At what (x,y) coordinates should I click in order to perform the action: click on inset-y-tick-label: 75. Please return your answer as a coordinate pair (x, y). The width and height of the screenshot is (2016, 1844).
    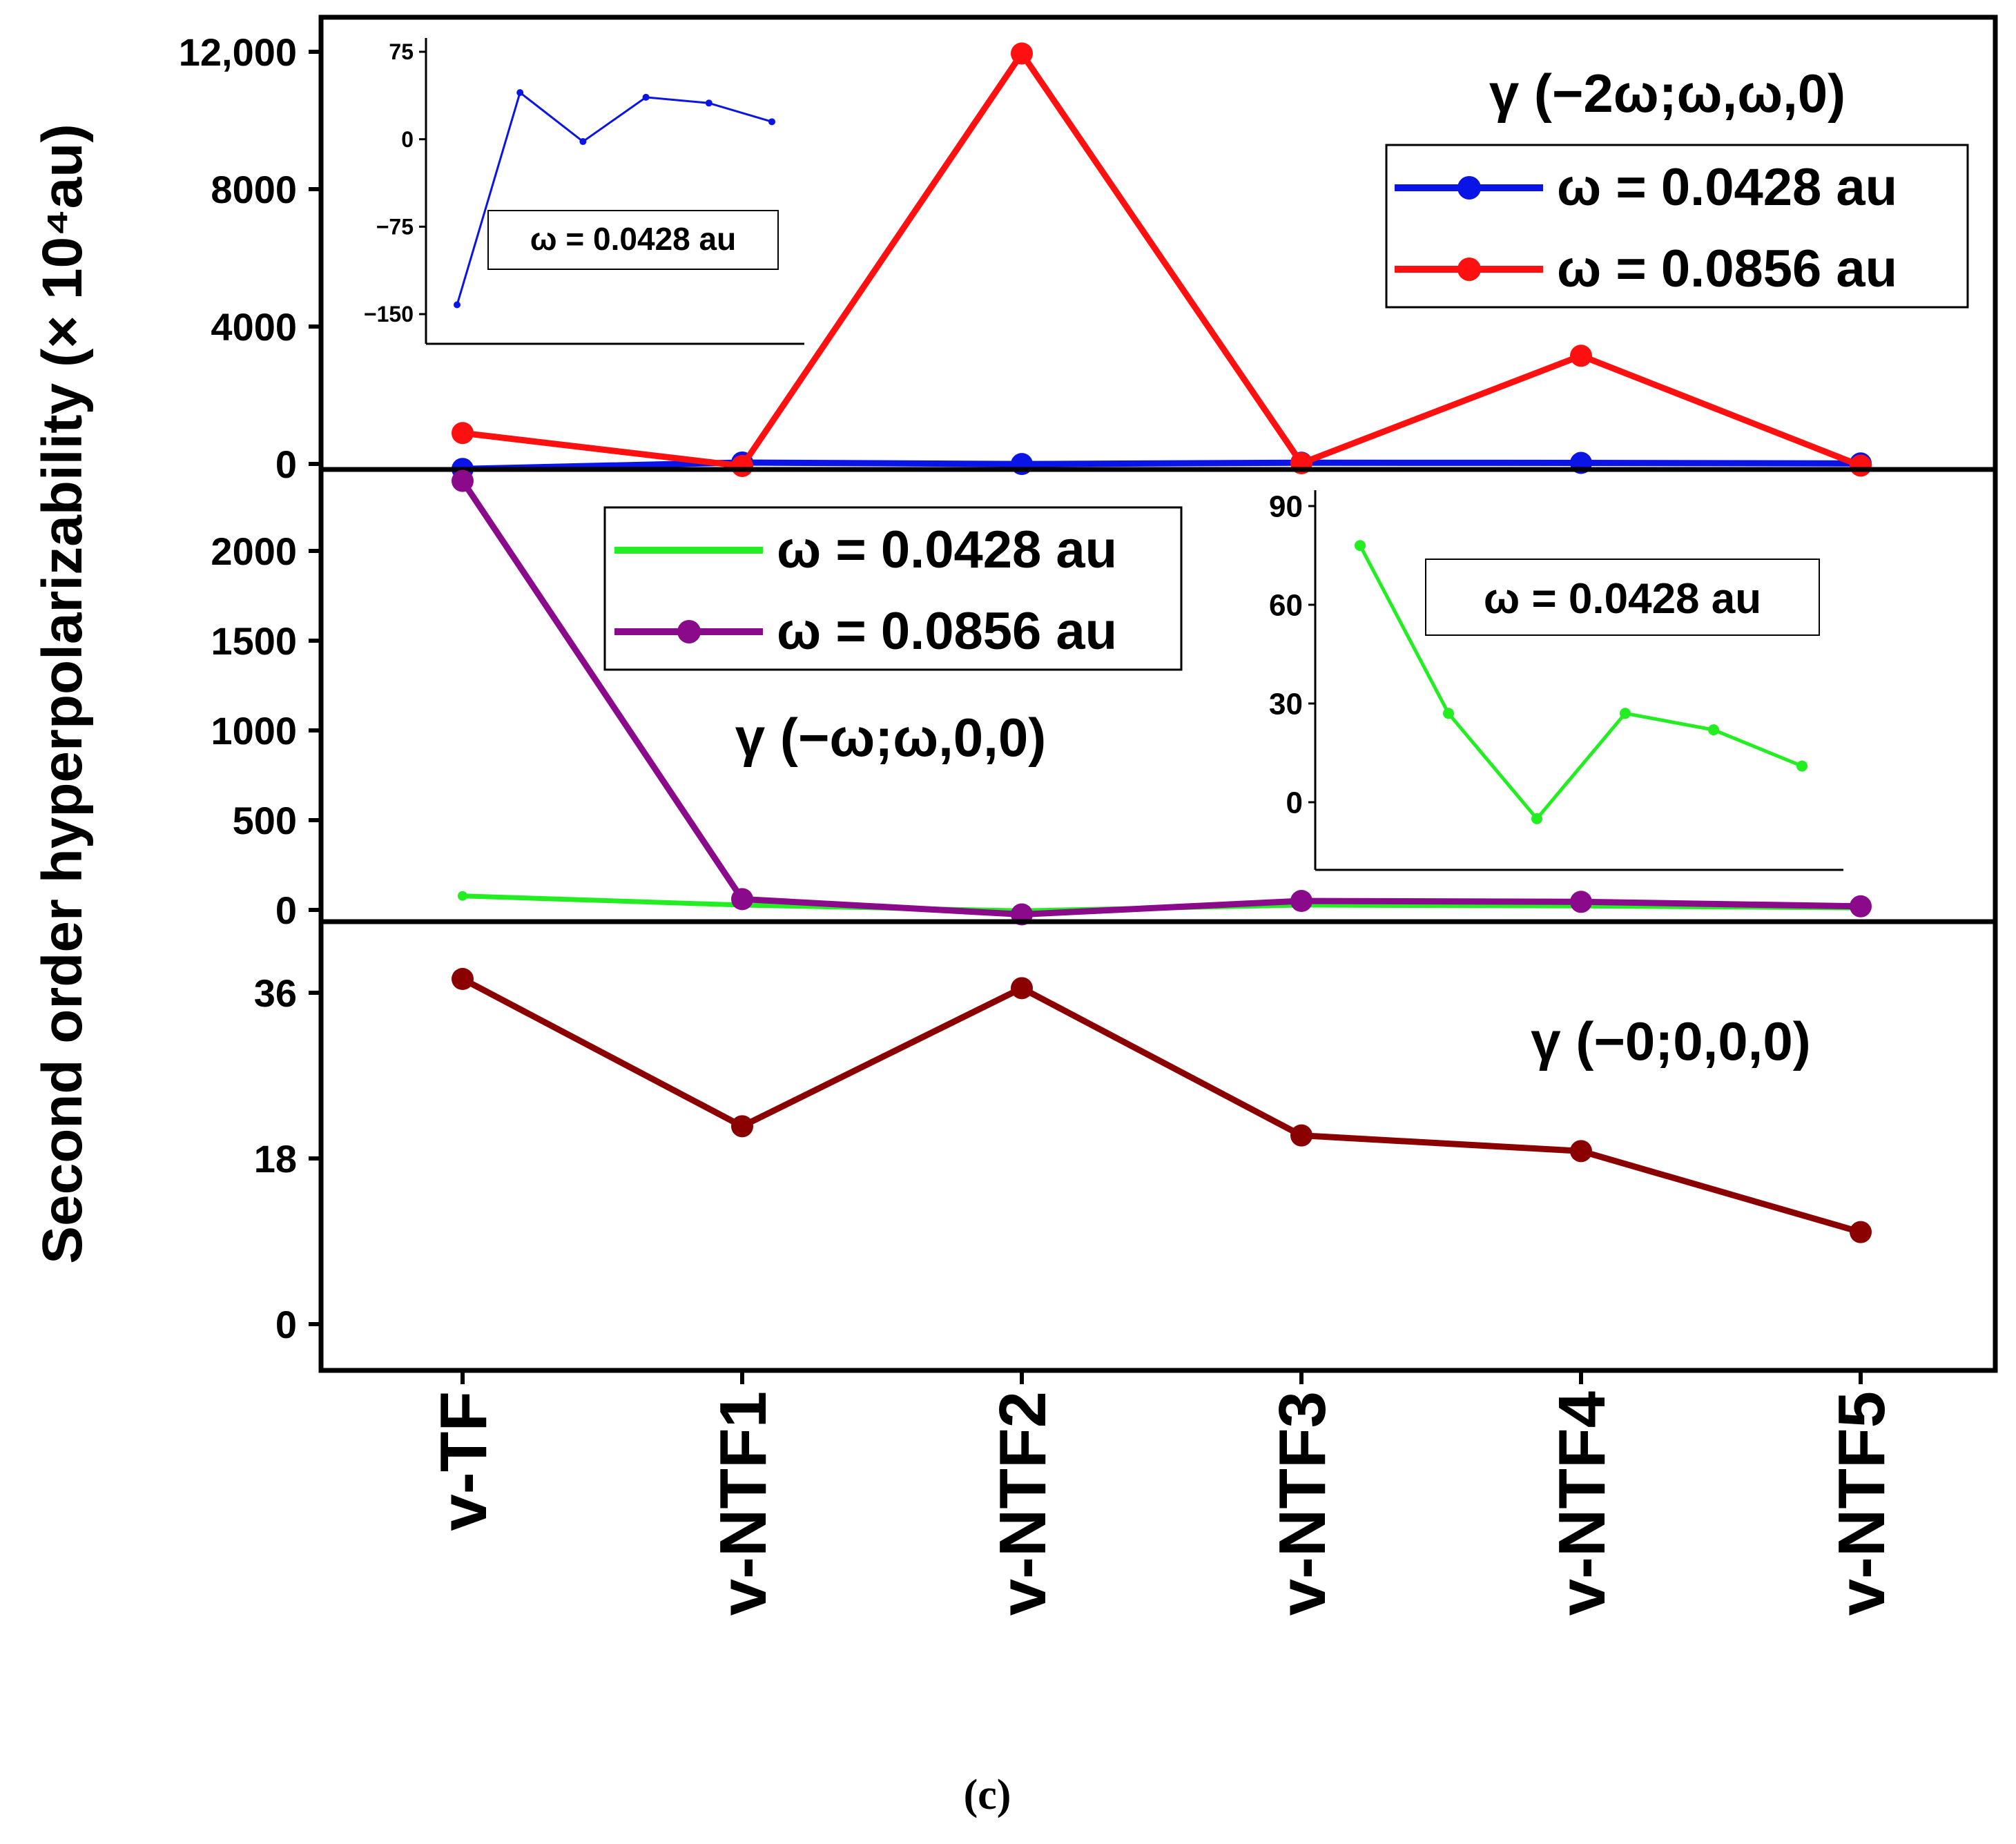
    Looking at the image, I should click on (402, 51).